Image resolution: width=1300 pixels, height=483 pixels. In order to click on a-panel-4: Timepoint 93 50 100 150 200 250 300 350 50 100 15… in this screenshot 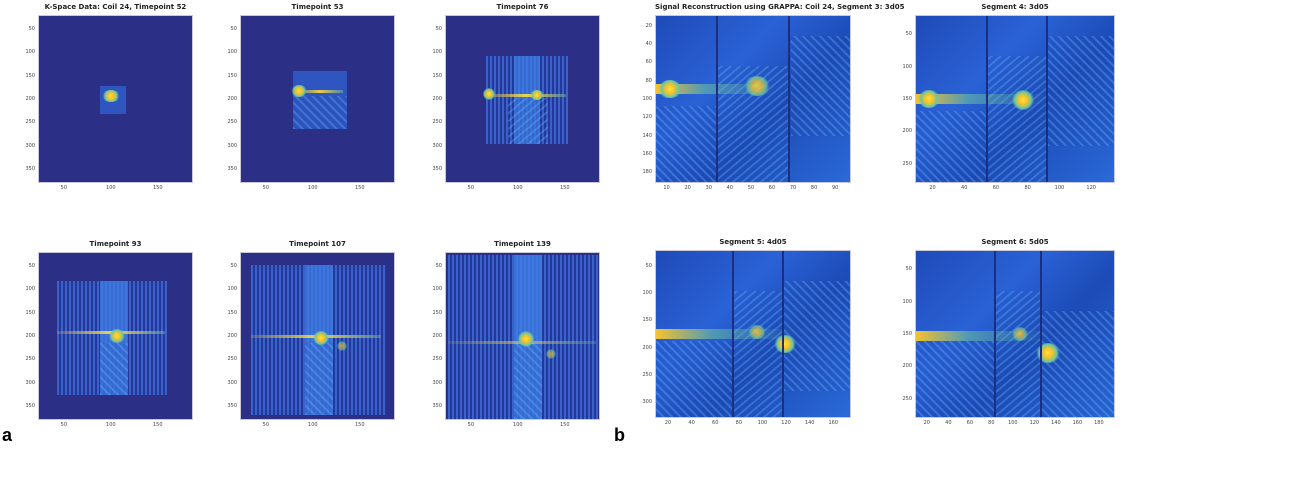, I will do `click(109, 334)`.